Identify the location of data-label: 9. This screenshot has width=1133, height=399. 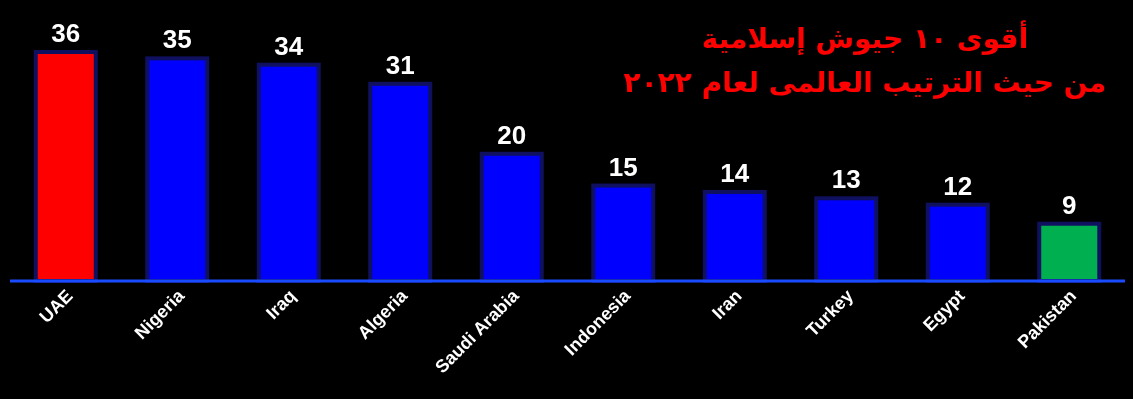
(1069, 204).